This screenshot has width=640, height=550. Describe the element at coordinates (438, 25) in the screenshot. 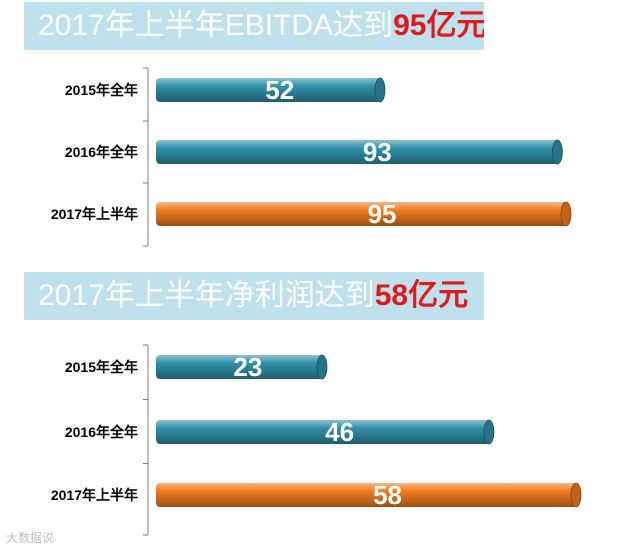

I see `chart-1-title-highlight: 95亿元` at that location.